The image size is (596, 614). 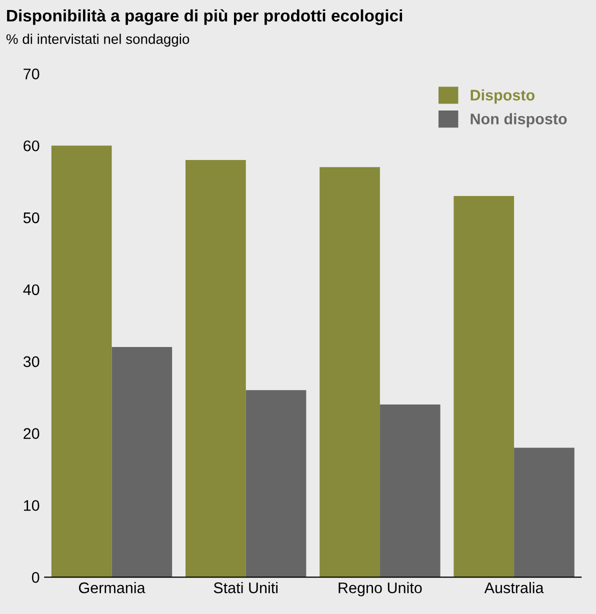 I want to click on x-tick-label: Australia, so click(x=514, y=588).